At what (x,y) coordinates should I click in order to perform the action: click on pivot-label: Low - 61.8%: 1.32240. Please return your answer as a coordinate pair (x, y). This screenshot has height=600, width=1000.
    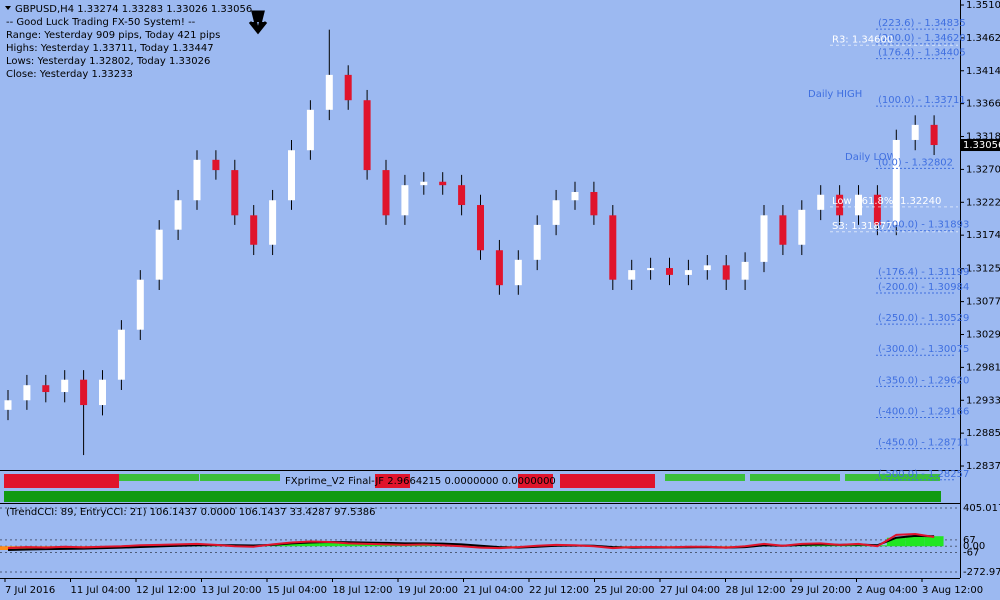
    Looking at the image, I should click on (886, 201).